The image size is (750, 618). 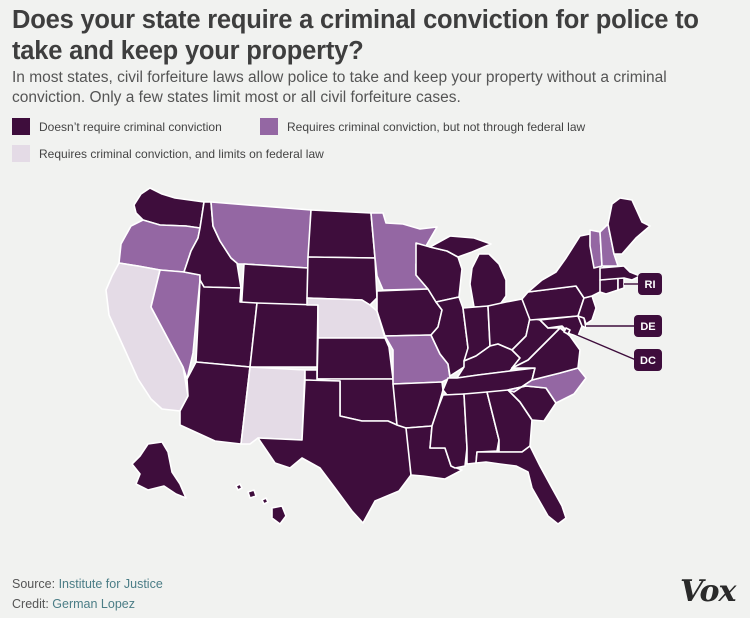 What do you see at coordinates (567, 331) in the screenshot?
I see `state-dc` at bounding box center [567, 331].